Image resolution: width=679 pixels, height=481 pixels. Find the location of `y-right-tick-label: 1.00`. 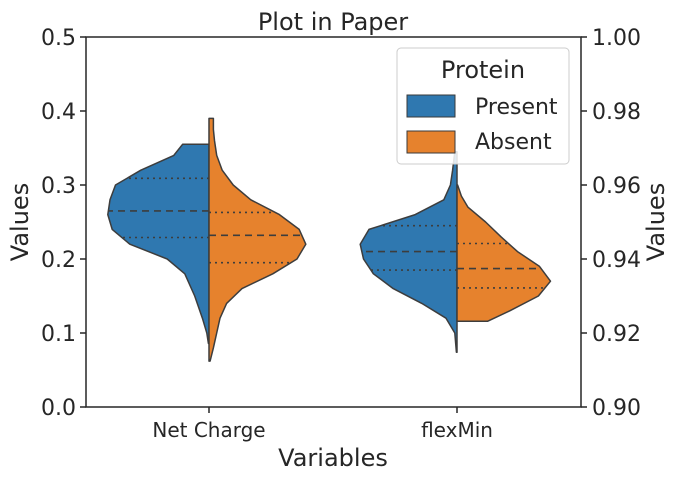

y-right-tick-label: 1.00 is located at coordinates (616, 38).